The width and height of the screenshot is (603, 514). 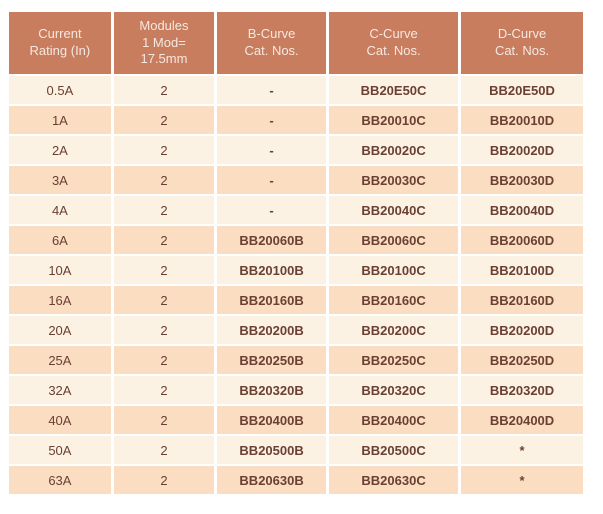 What do you see at coordinates (271, 449) in the screenshot?
I see `b-curve-cell: BB20500B` at bounding box center [271, 449].